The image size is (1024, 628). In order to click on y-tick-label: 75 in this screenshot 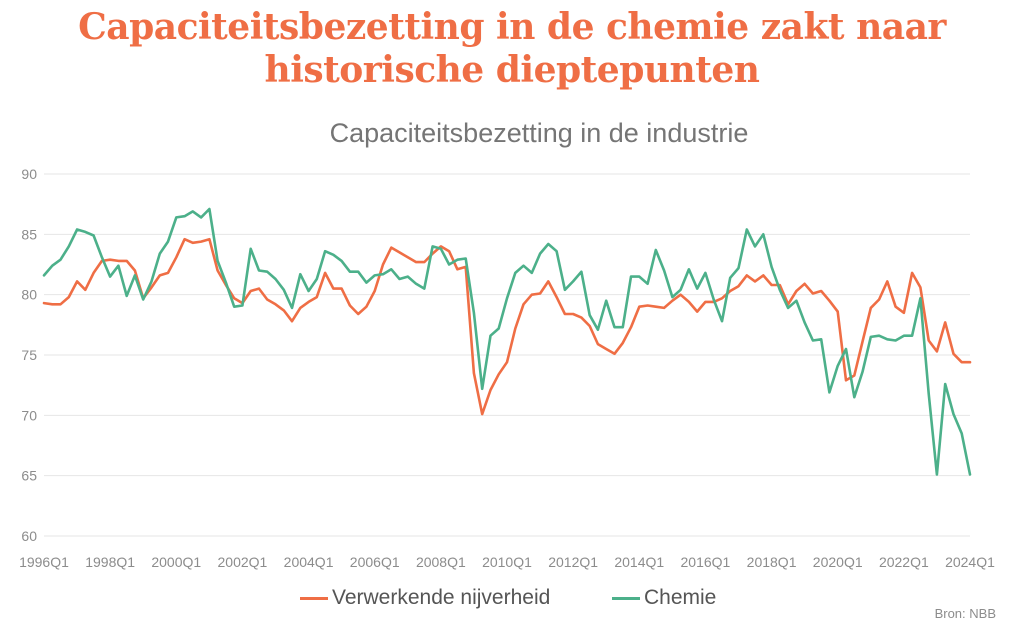, I will do `click(29, 355)`.